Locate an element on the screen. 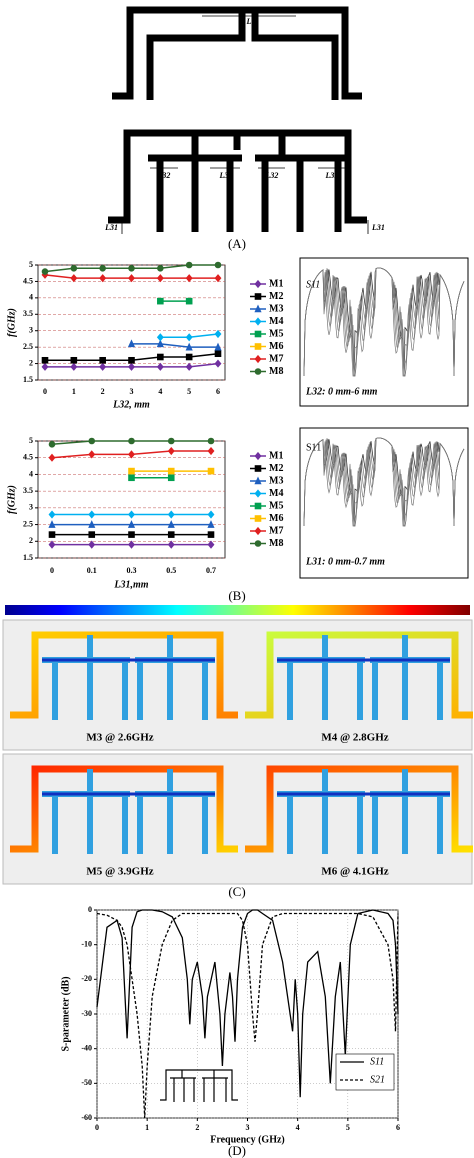  y-tick-label: 3.5 is located at coordinates (28, 313).